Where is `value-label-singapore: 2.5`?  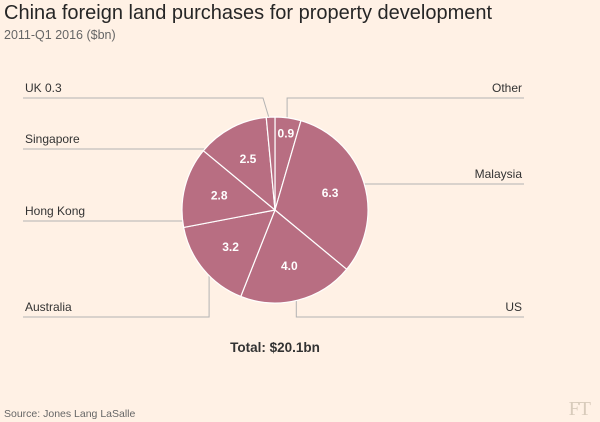 value-label-singapore: 2.5 is located at coordinates (248, 159).